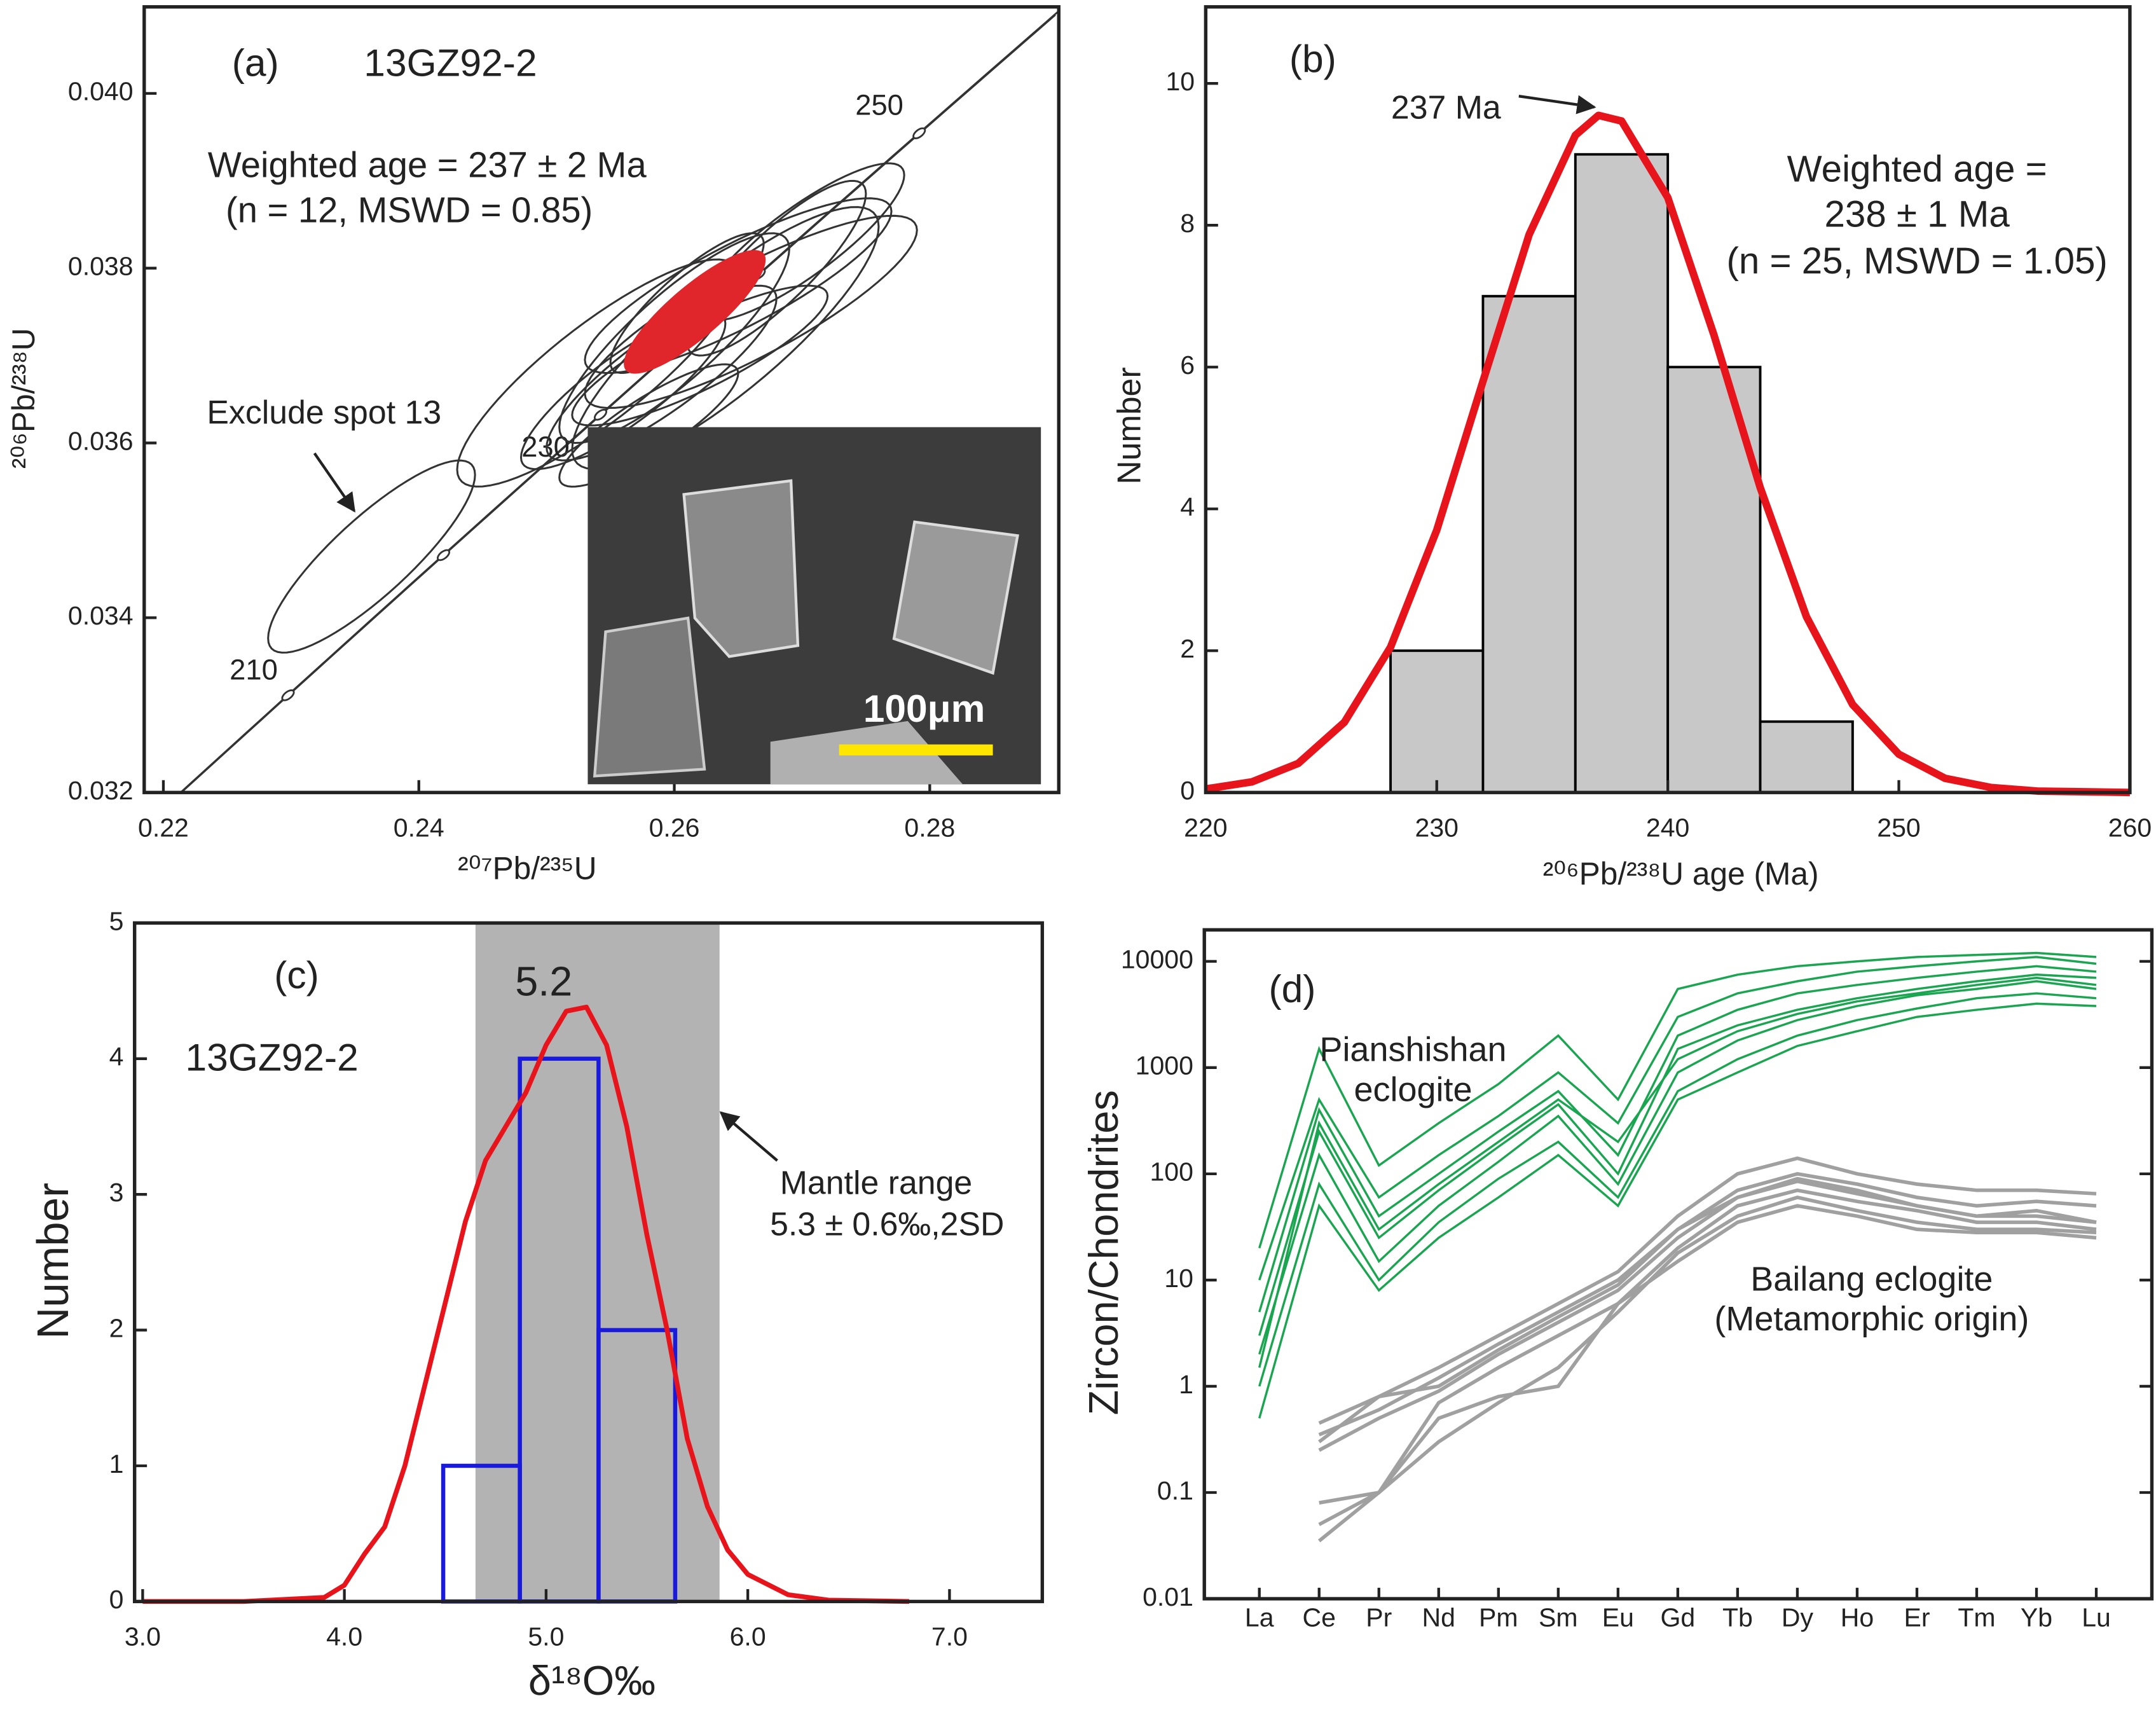 This screenshot has width=2156, height=1710. I want to click on panel-label: (b), so click(1312, 59).